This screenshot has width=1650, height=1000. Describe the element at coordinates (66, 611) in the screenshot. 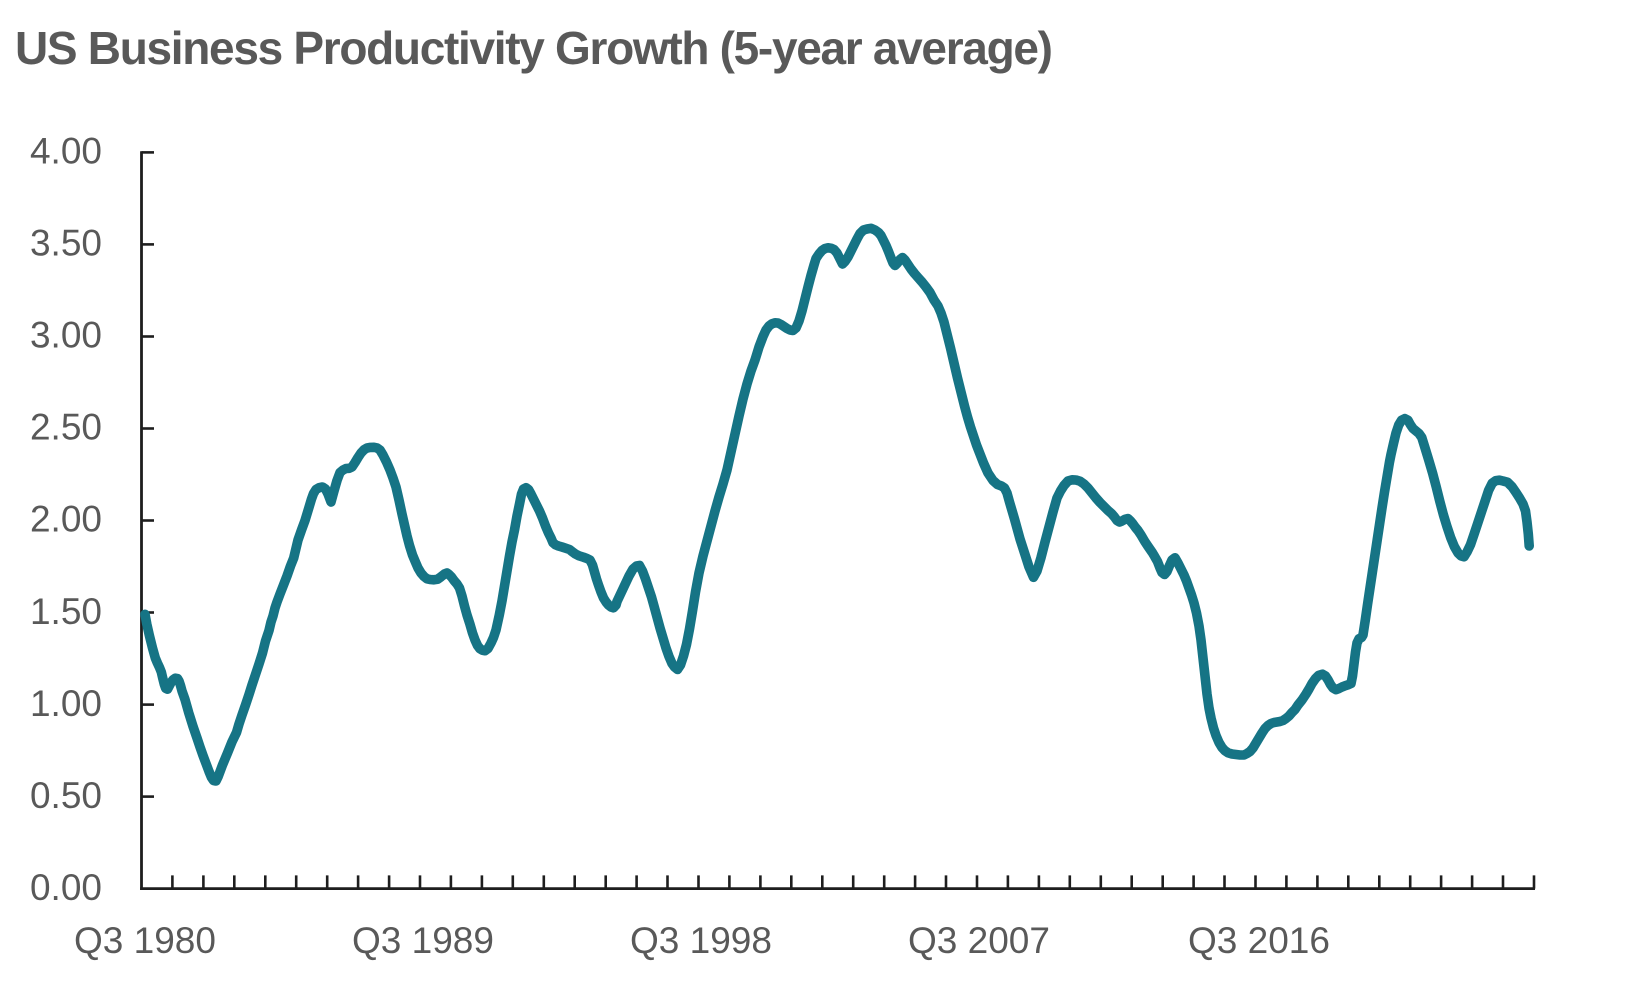

I see `svg-text: 1.50` at that location.